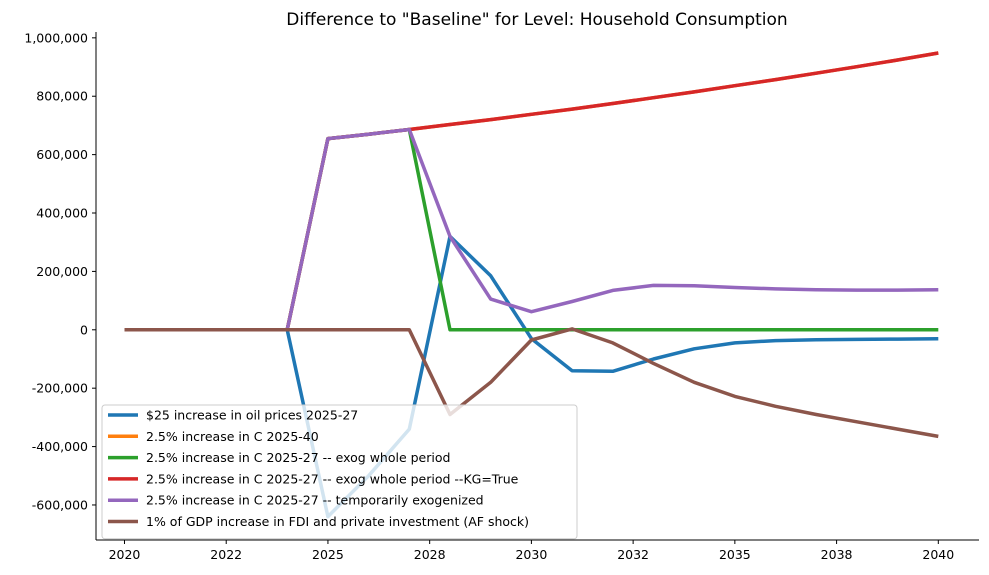 Image resolution: width=989 pixels, height=575 pixels. I want to click on x-tick-label: 2025, so click(328, 554).